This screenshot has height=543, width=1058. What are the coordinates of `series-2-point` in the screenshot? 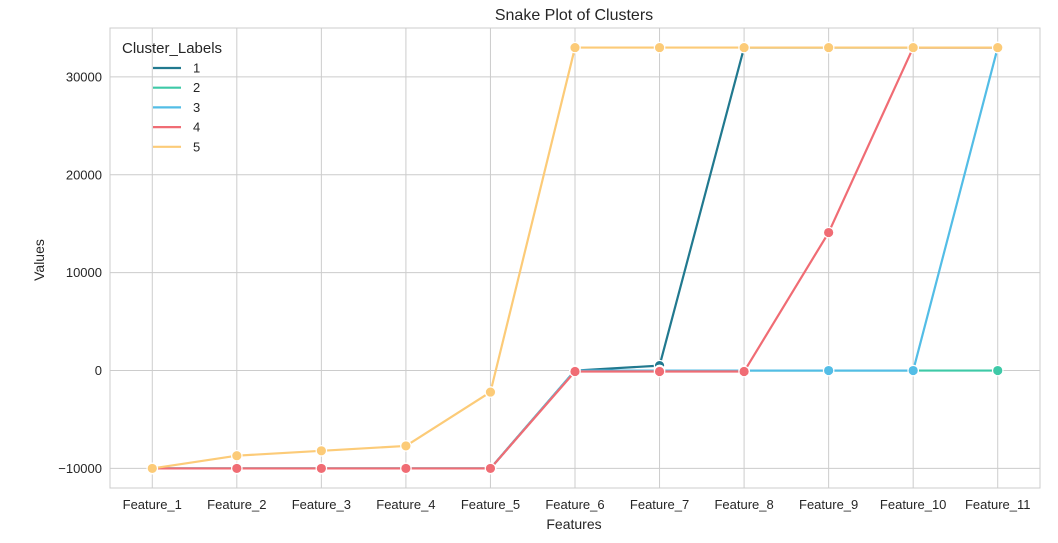 It's located at (997, 370).